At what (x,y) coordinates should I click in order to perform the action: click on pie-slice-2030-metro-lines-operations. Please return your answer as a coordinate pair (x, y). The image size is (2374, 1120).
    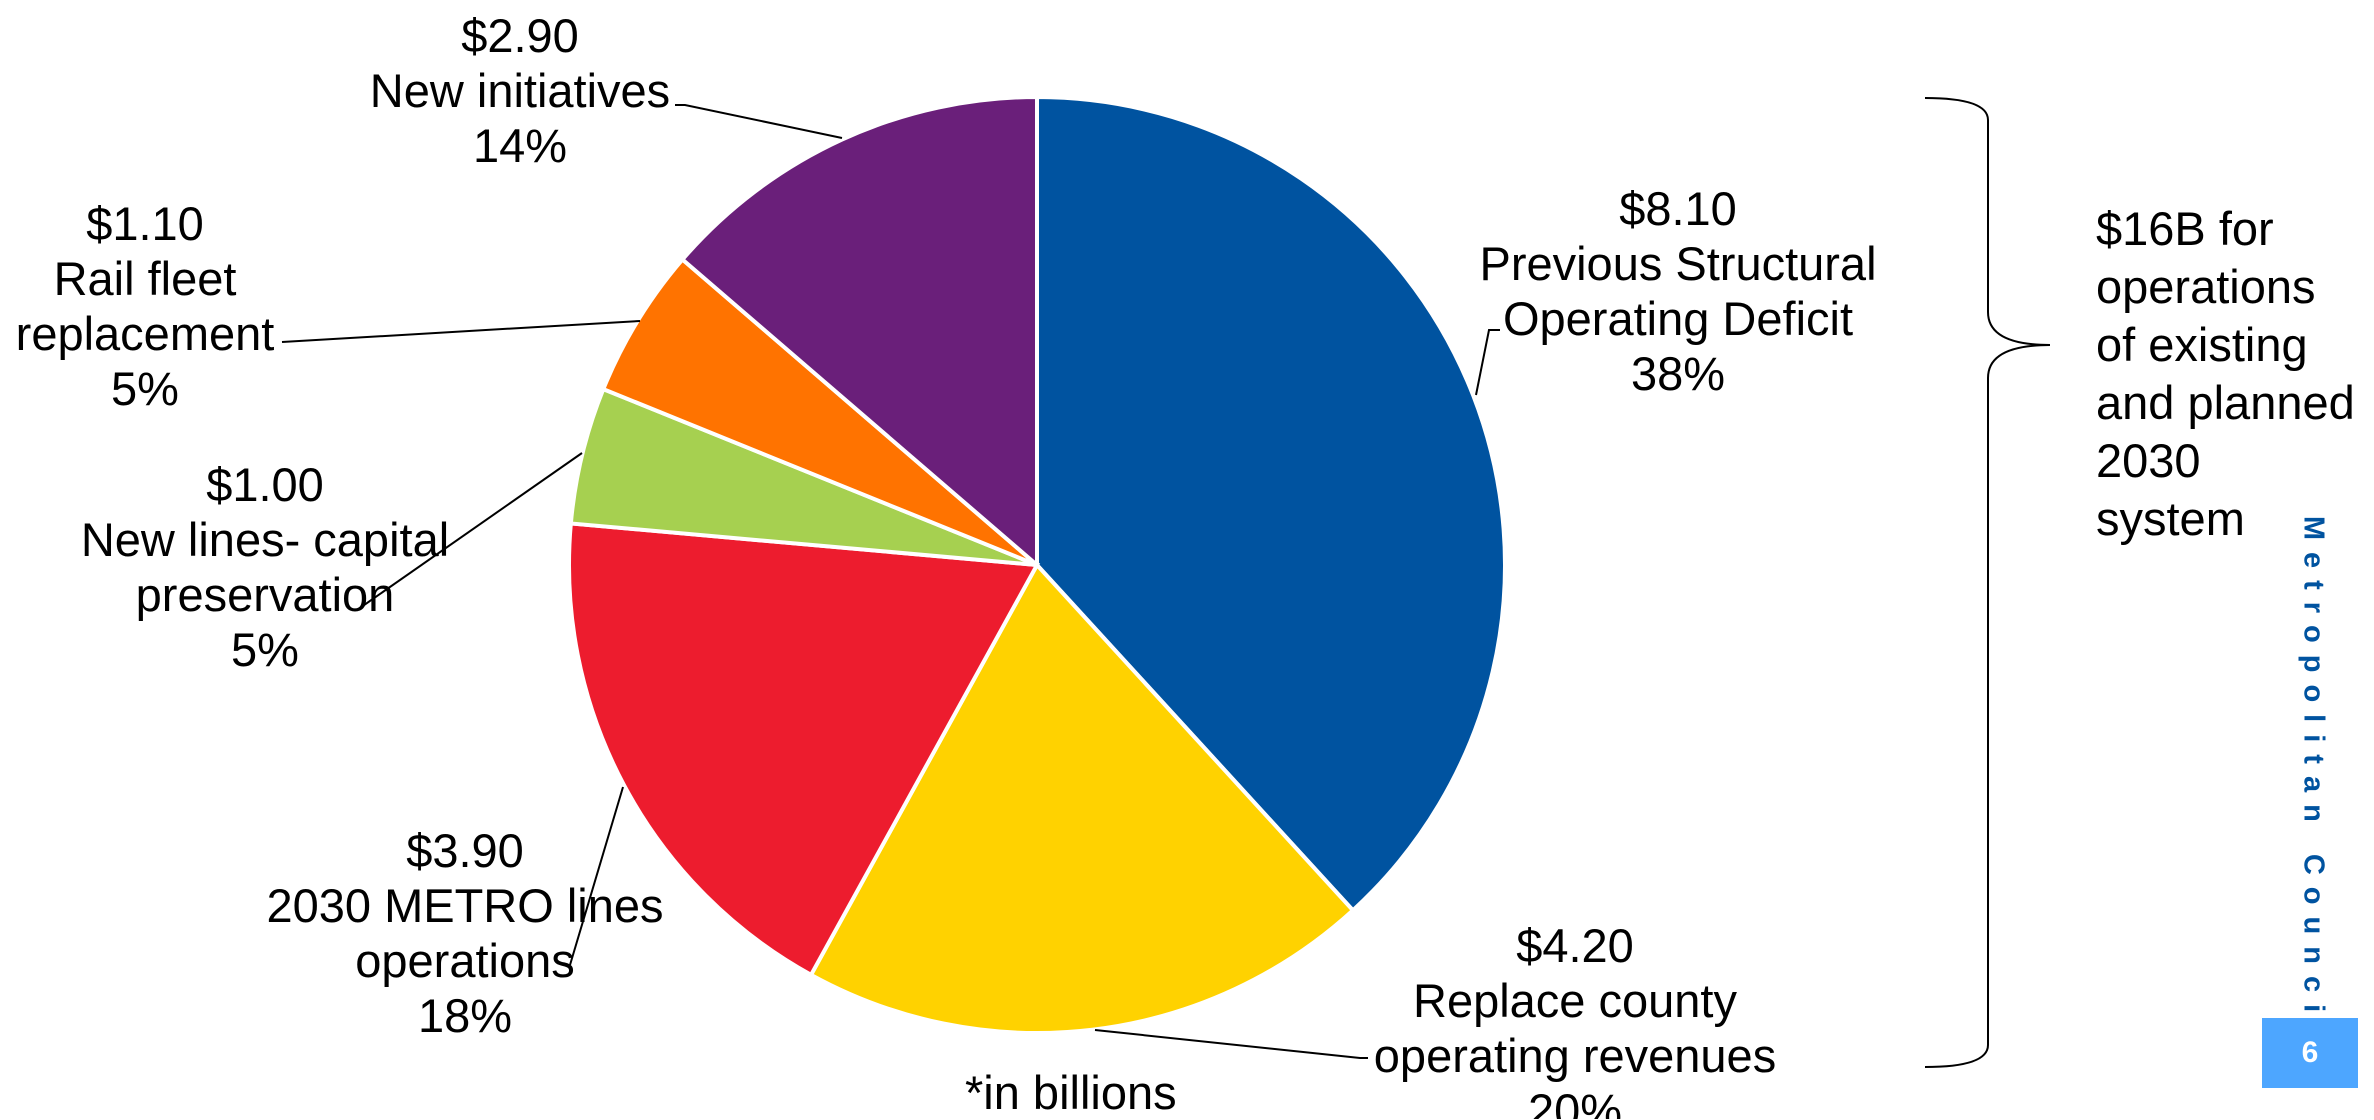
    Looking at the image, I should click on (804, 749).